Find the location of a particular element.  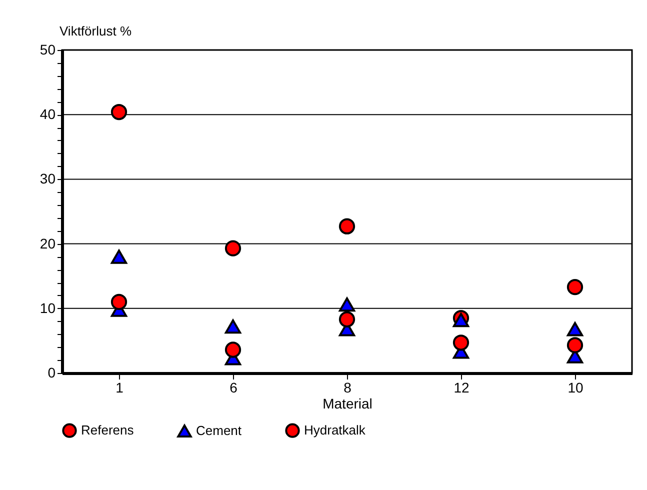

x-tick-label: 1 is located at coordinates (120, 388).